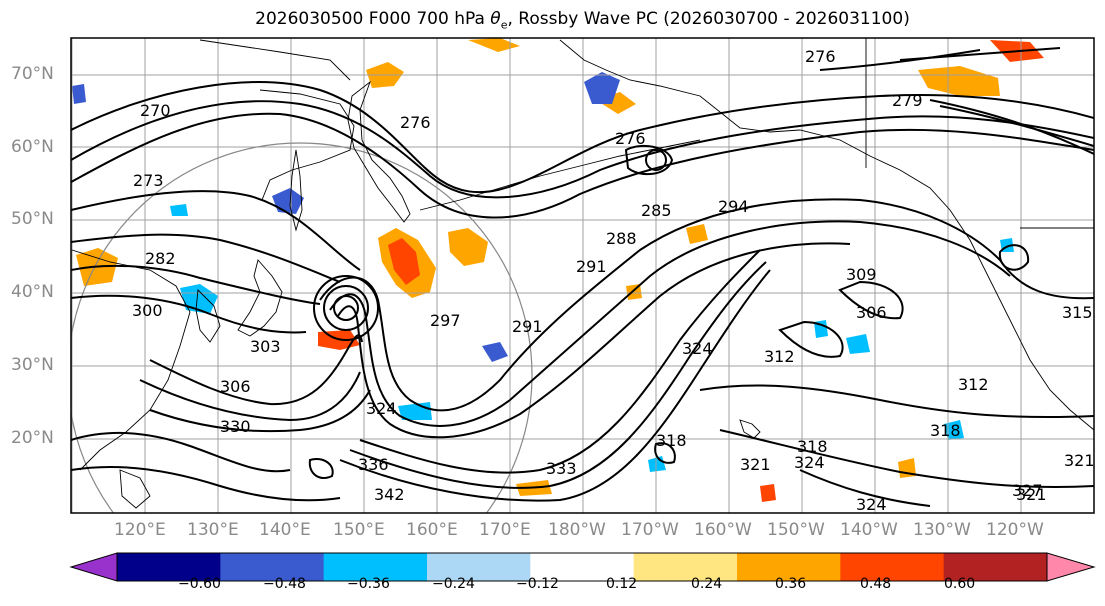 Image resolution: width=1105 pixels, height=606 pixels. What do you see at coordinates (235, 426) in the screenshot?
I see `contour-label: 330` at bounding box center [235, 426].